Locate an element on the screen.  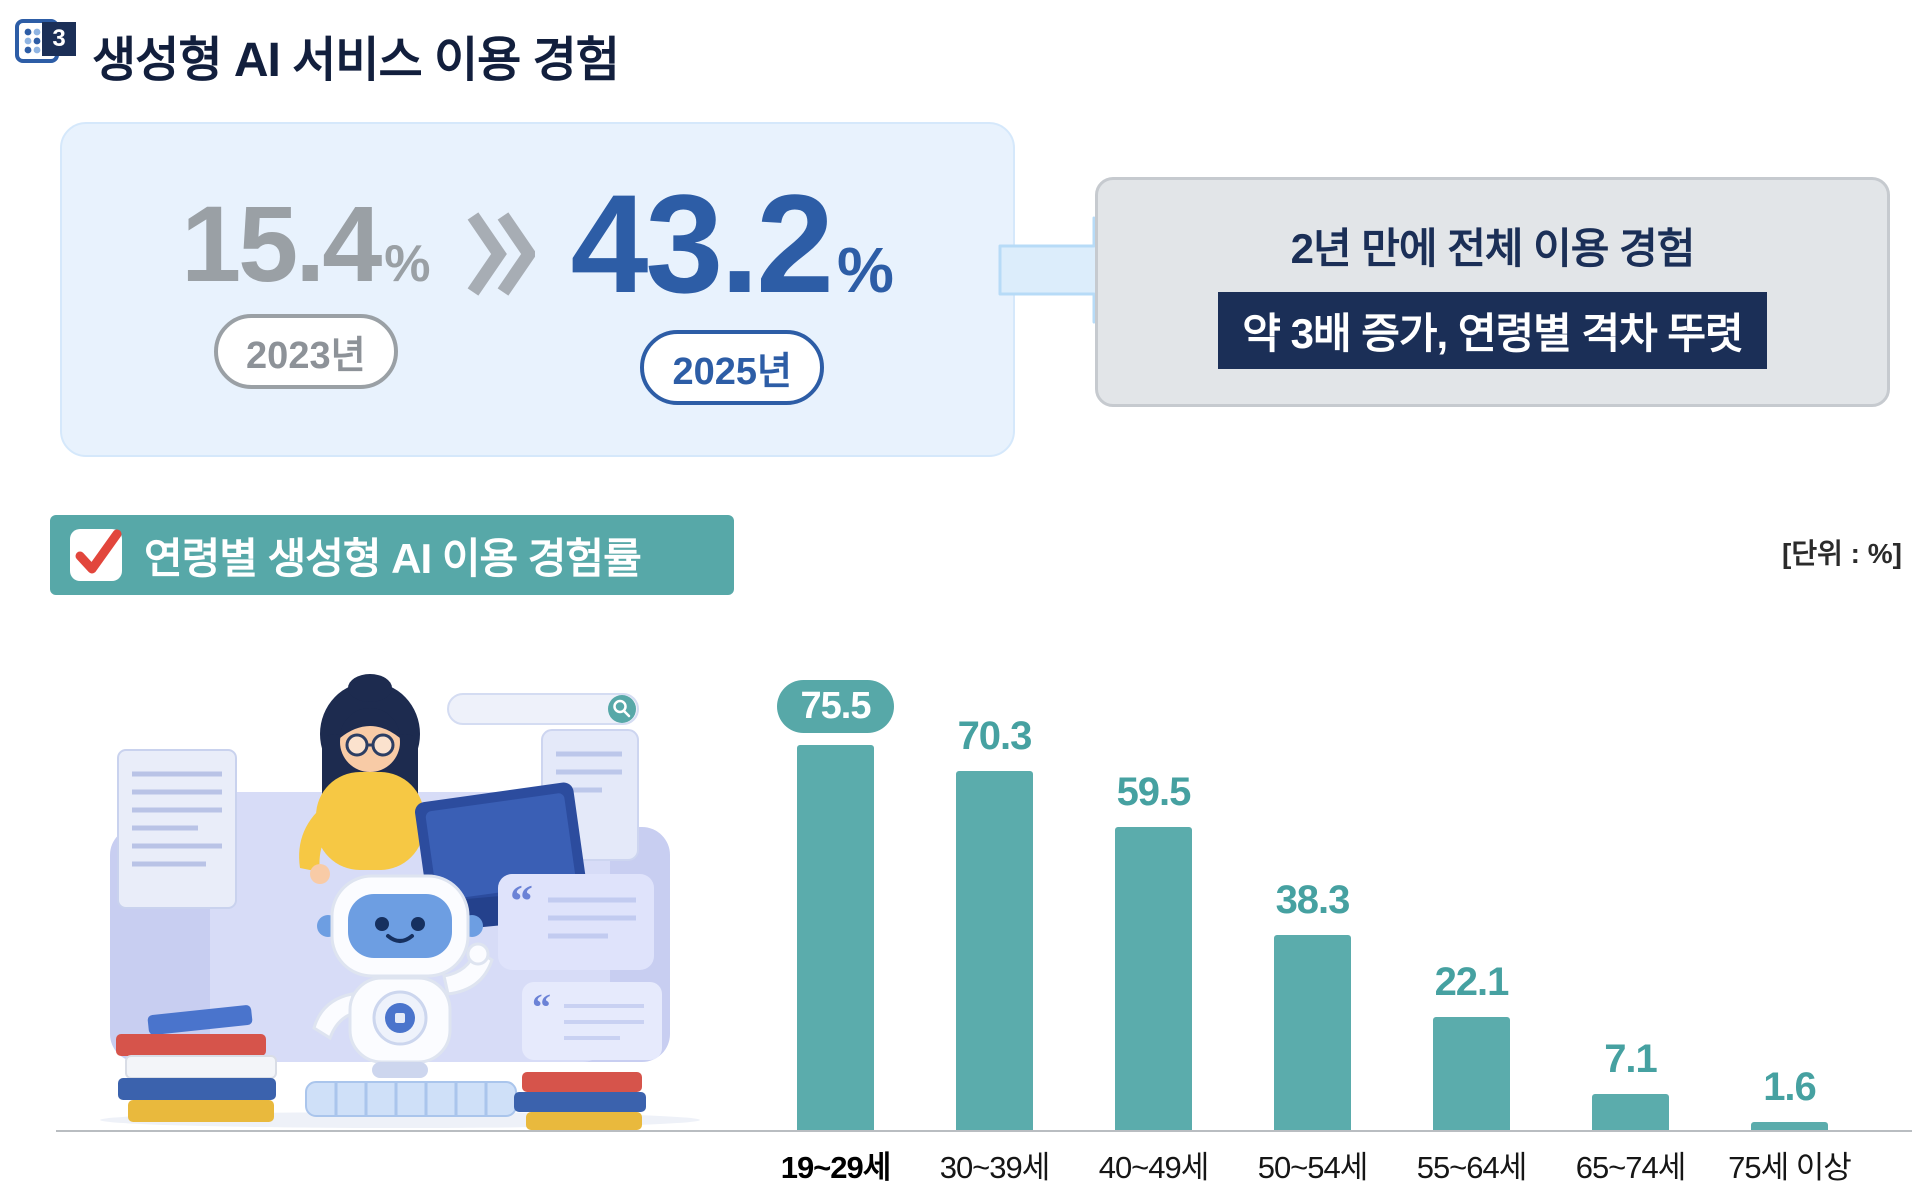
bar-column: 1.6 is located at coordinates (1789, 1097).